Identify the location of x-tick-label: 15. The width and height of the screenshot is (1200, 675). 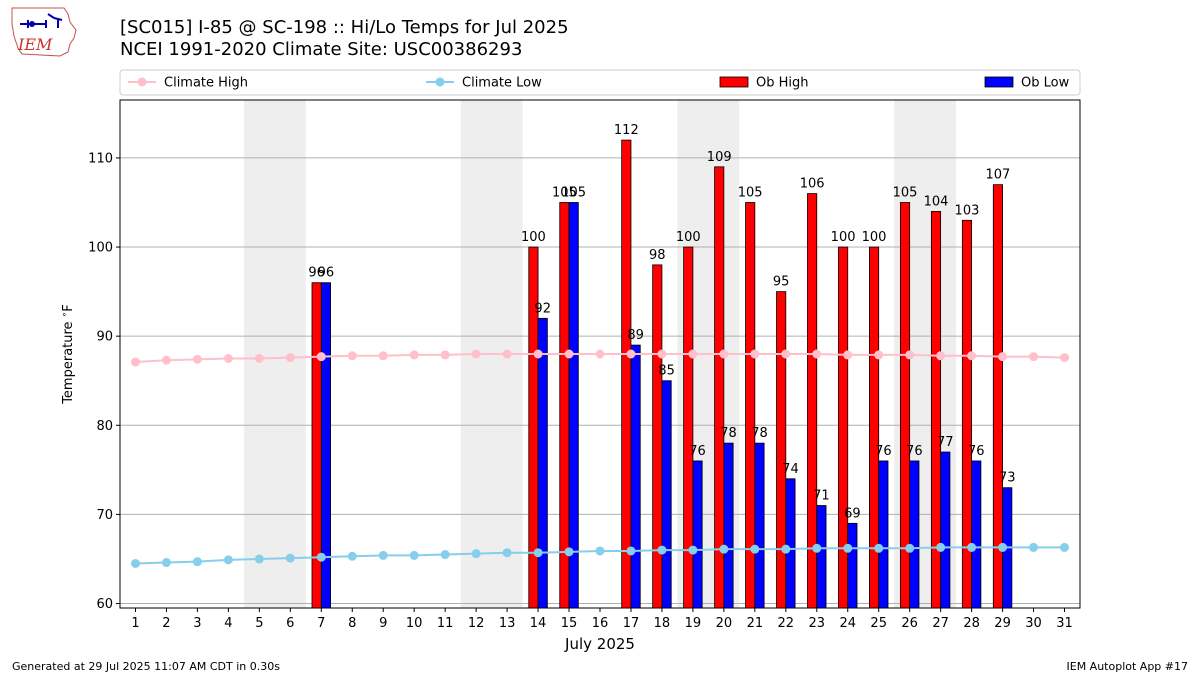
(569, 623).